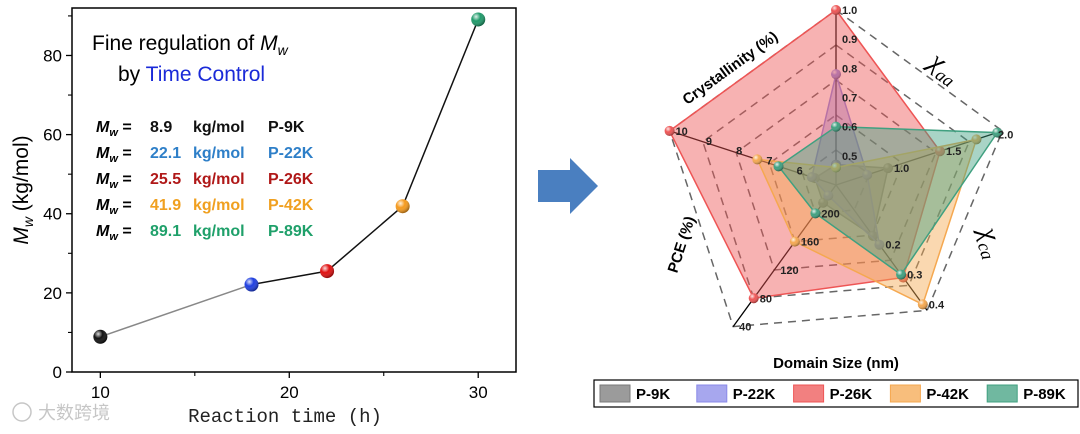 The width and height of the screenshot is (1080, 434). I want to click on legend-label: P-42K, so click(947, 394).